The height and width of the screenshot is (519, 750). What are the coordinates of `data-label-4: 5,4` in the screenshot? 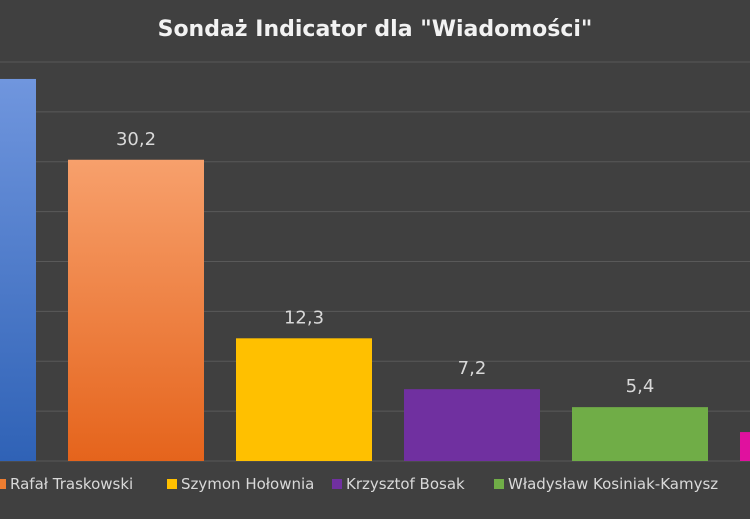 It's located at (640, 386).